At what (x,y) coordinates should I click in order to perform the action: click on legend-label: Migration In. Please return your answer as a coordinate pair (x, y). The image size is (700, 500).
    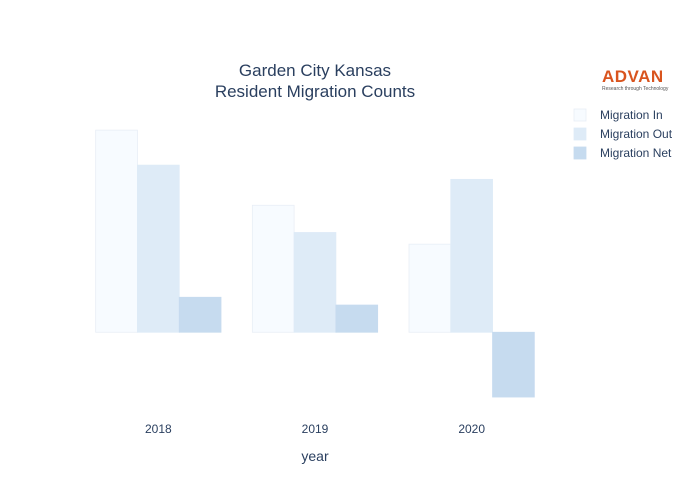
    Looking at the image, I should click on (631, 115).